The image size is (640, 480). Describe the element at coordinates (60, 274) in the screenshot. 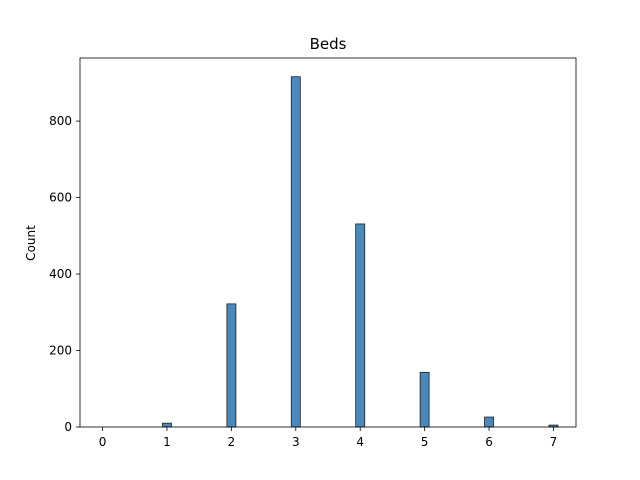

I see `y-tick-label: 400` at that location.